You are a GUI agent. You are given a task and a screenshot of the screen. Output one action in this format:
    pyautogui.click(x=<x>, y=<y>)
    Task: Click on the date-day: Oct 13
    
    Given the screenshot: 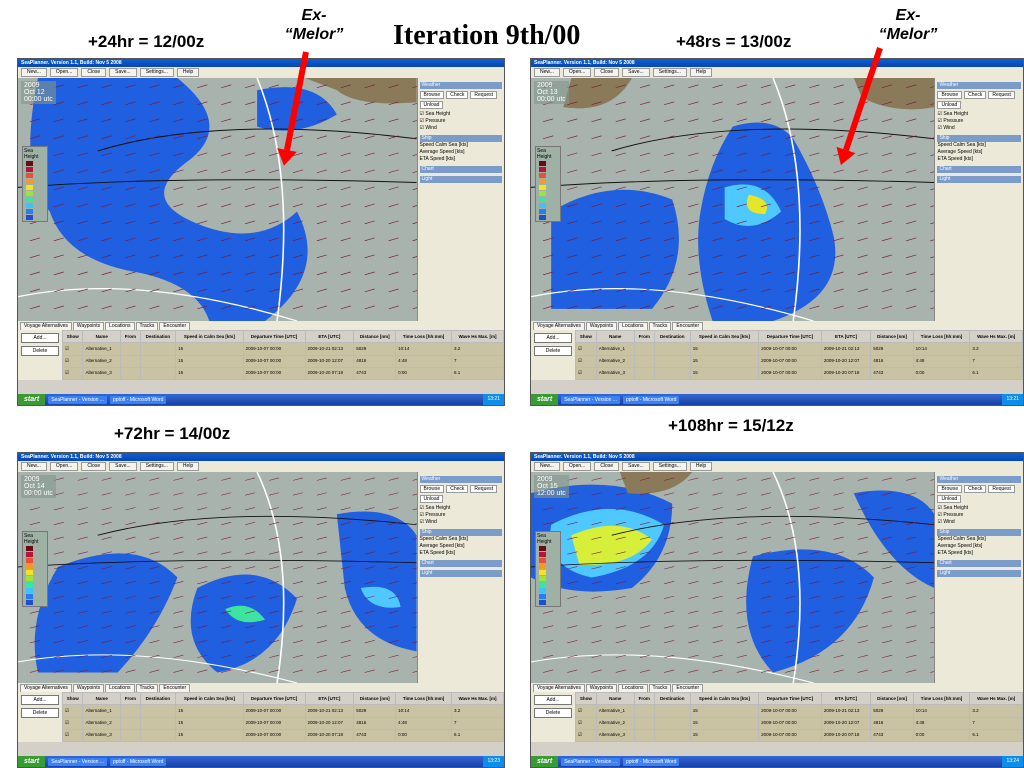 What is the action you would take?
    pyautogui.click(x=547, y=92)
    